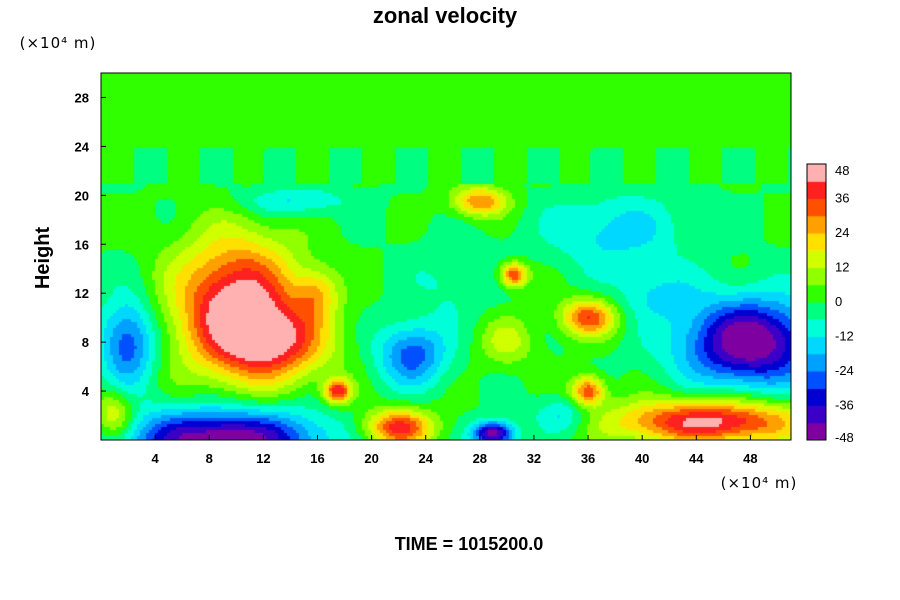  What do you see at coordinates (844, 405) in the screenshot?
I see `colorbar-tick-label: -36` at bounding box center [844, 405].